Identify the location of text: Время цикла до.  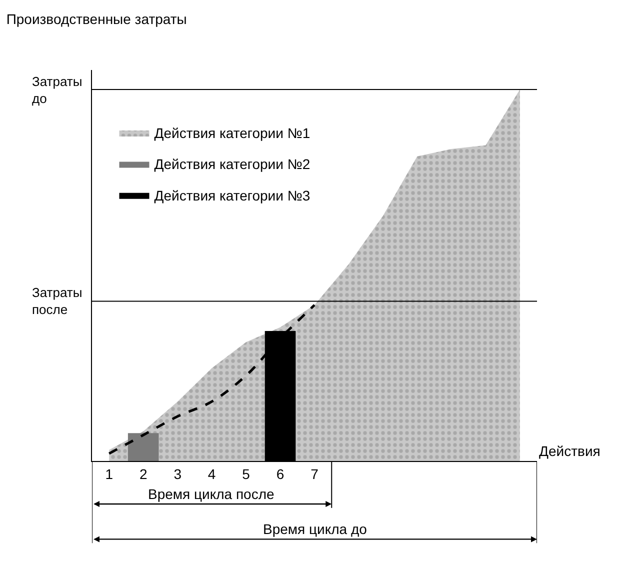
(315, 529).